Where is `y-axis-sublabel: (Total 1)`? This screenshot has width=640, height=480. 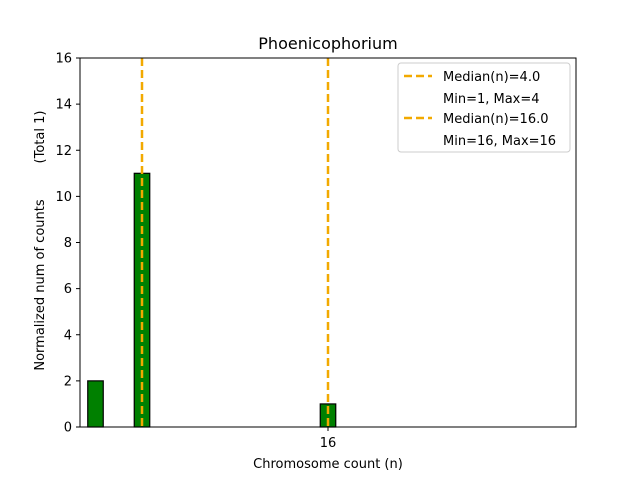
y-axis-sublabel: (Total 1) is located at coordinates (40, 137).